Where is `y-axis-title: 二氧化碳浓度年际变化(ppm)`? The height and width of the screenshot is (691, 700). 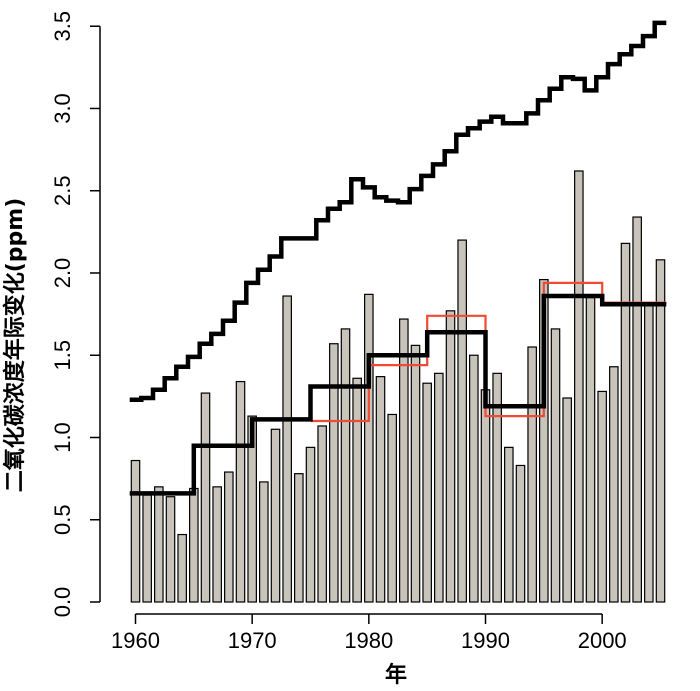 y-axis-title: 二氧化碳浓度年际变化(ppm) is located at coordinates (15, 345).